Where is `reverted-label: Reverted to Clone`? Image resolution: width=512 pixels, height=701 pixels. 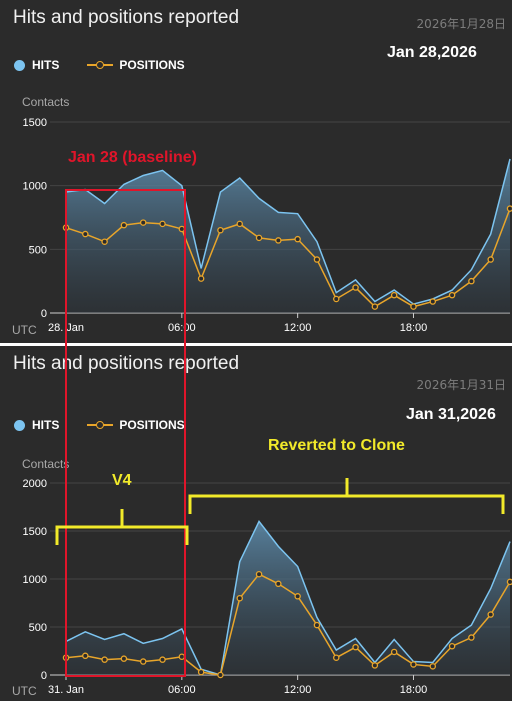
reverted-label: Reverted to Clone is located at coordinates (336, 445).